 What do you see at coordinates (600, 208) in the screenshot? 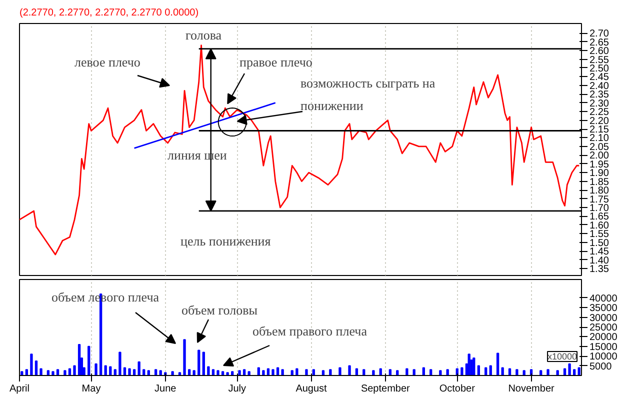
I see `y-tick-label: 1.70` at bounding box center [600, 208].